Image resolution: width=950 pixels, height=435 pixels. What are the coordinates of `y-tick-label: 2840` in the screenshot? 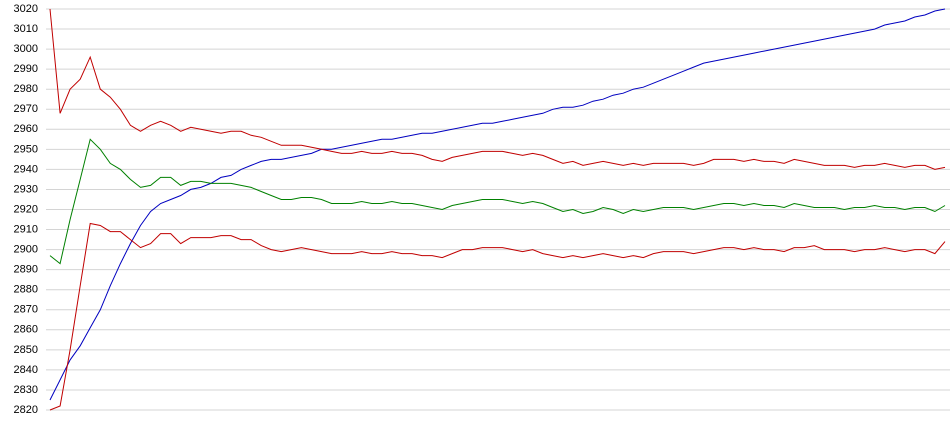 It's located at (26, 370).